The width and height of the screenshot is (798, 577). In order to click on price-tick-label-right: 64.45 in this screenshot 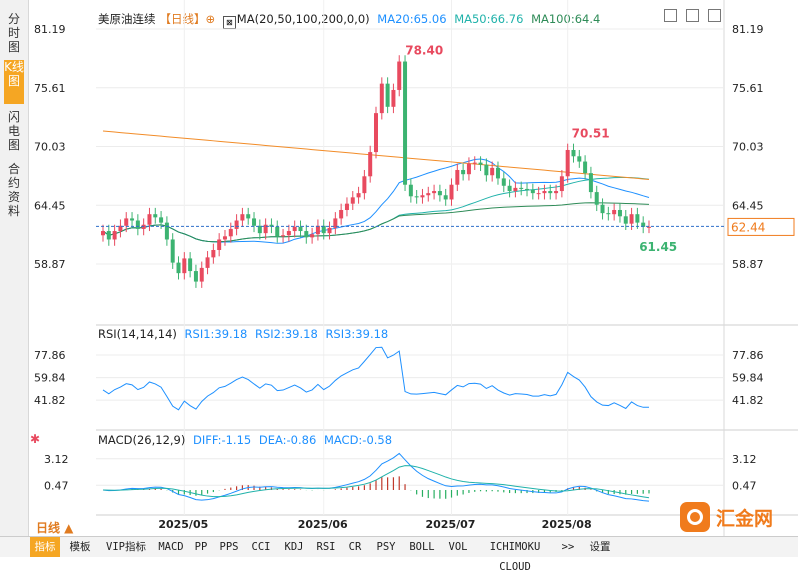, I will do `click(748, 205)`.